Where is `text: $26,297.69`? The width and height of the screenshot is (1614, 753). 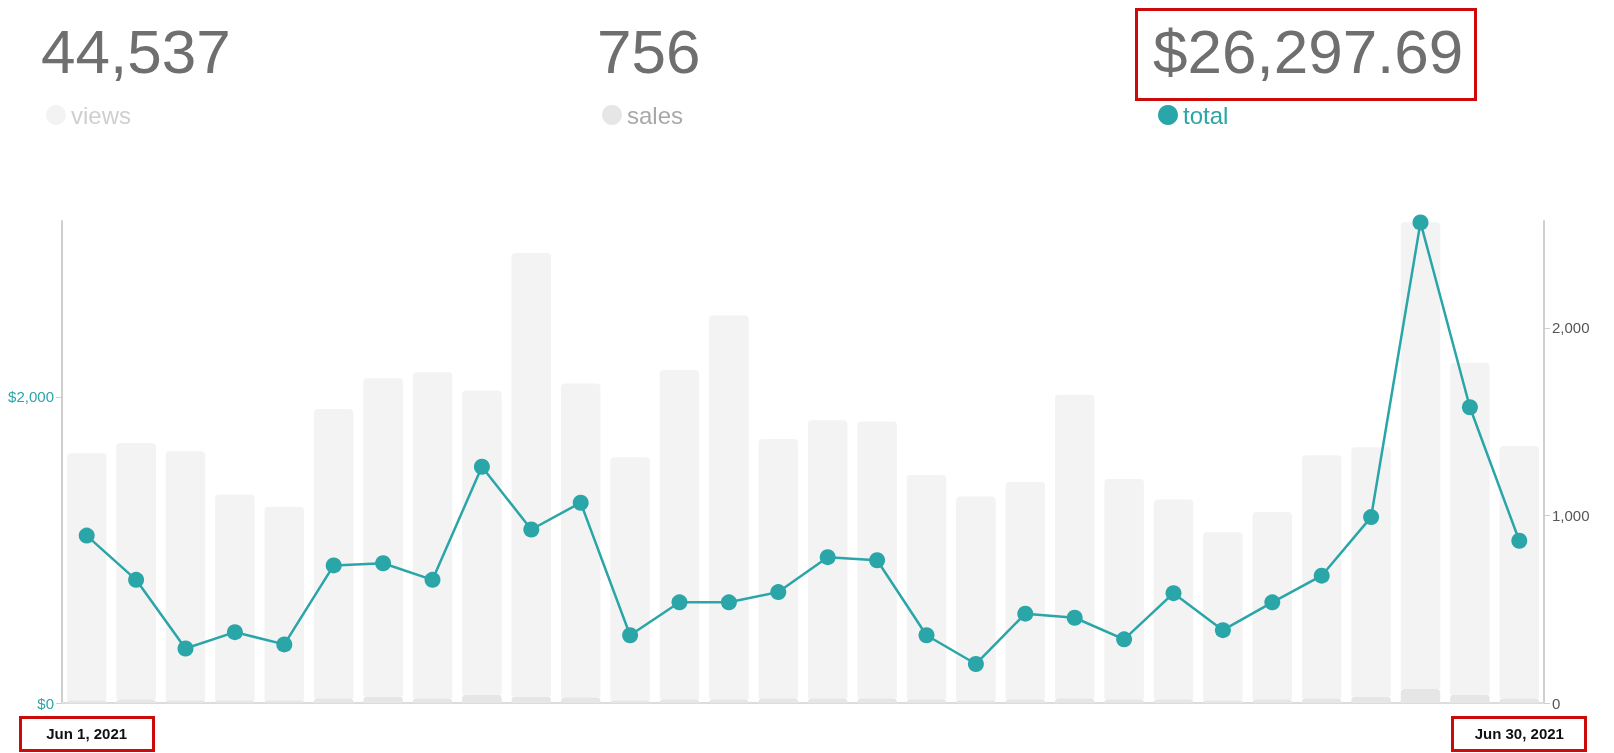
text: $26,297.69 is located at coordinates (1308, 51).